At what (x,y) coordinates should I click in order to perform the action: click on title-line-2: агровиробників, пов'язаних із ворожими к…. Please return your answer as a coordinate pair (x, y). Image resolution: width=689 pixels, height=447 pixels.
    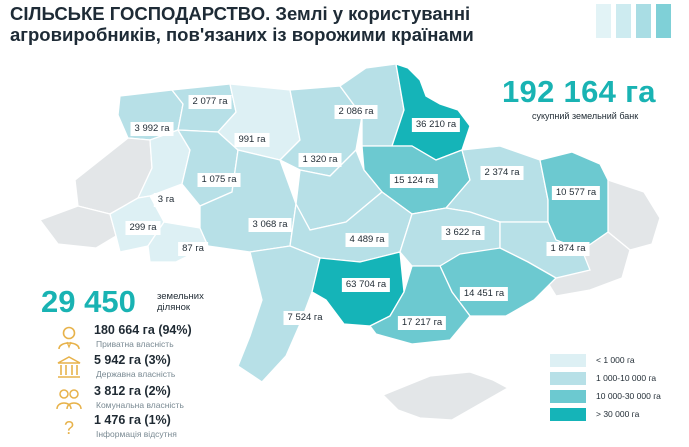
    Looking at the image, I should click on (242, 34).